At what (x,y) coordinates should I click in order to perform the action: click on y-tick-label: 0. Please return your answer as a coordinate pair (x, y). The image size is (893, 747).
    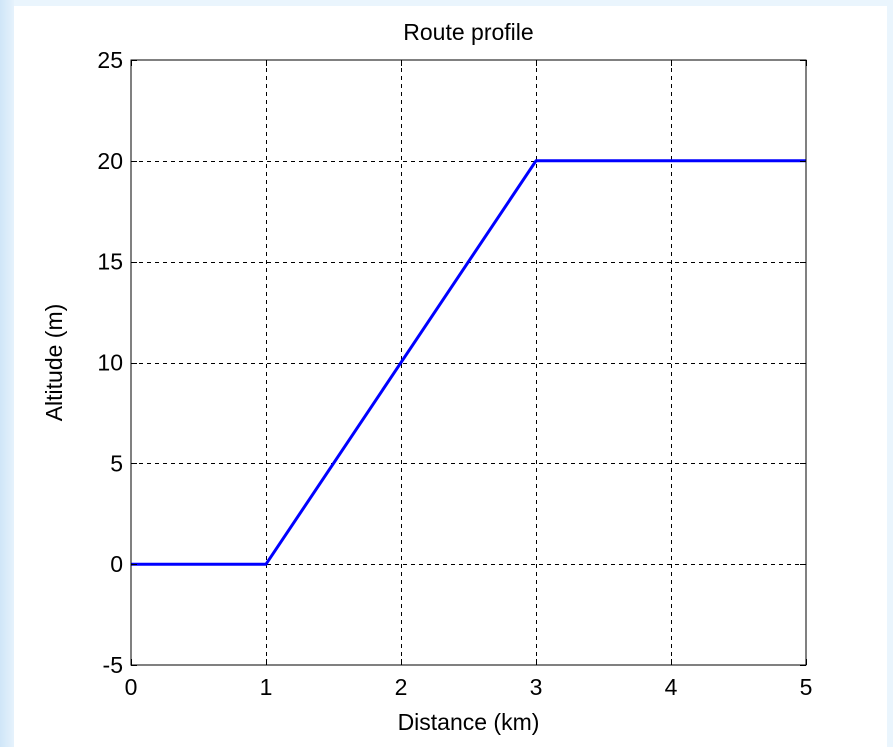
    Looking at the image, I should click on (116, 564).